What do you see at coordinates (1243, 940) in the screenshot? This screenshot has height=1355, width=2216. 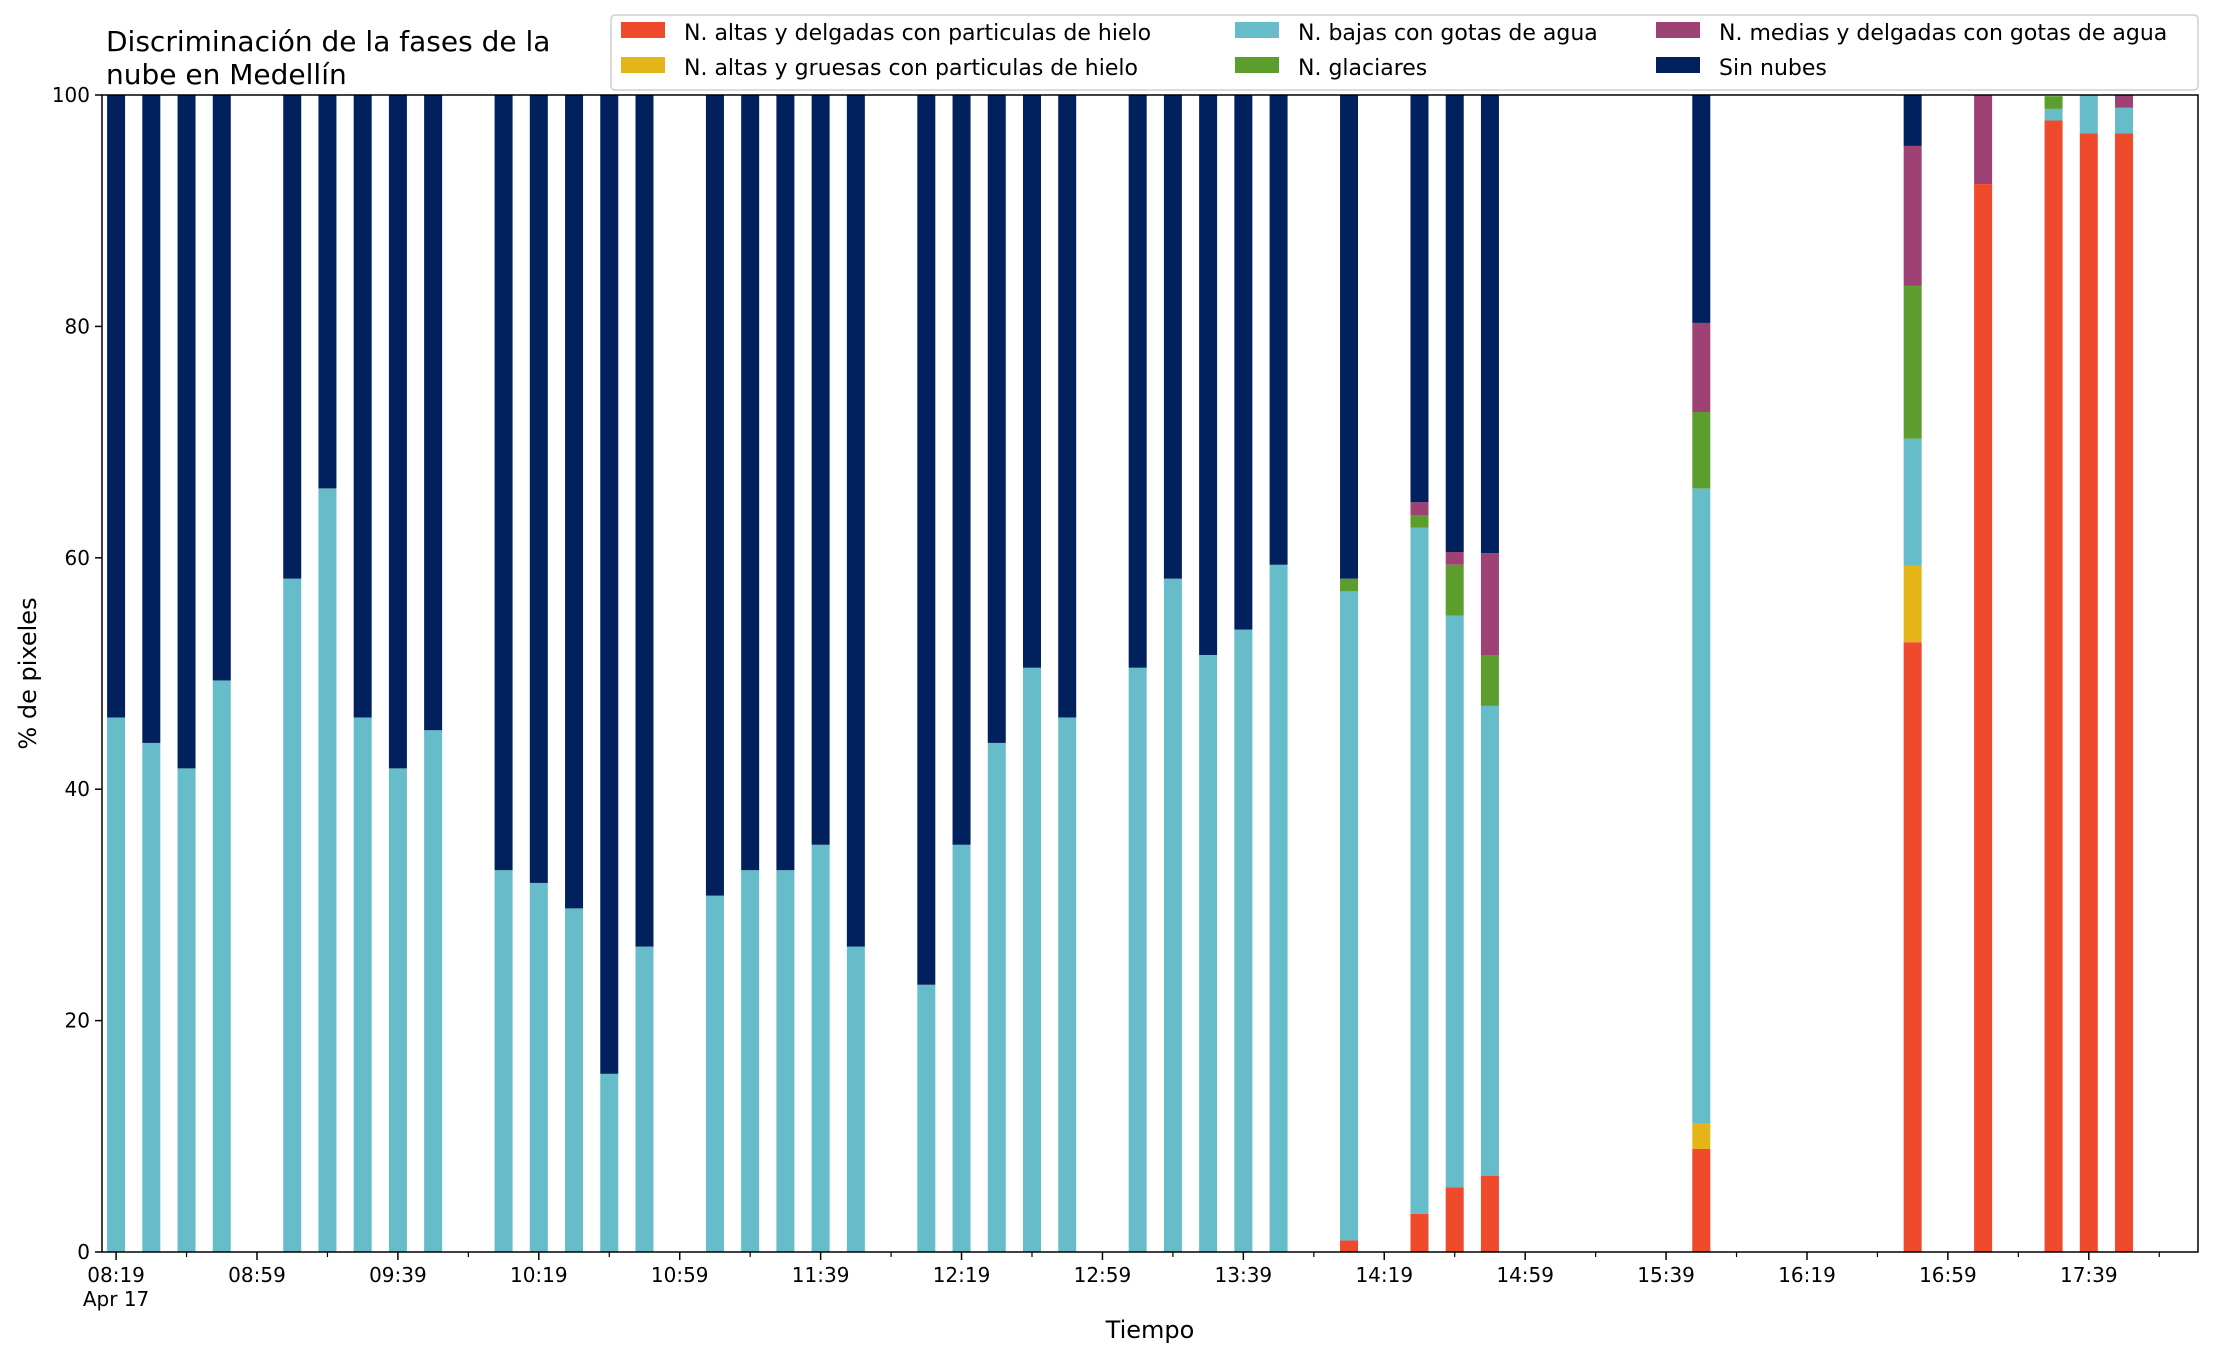 I see `bar-segment-1339-s2` at bounding box center [1243, 940].